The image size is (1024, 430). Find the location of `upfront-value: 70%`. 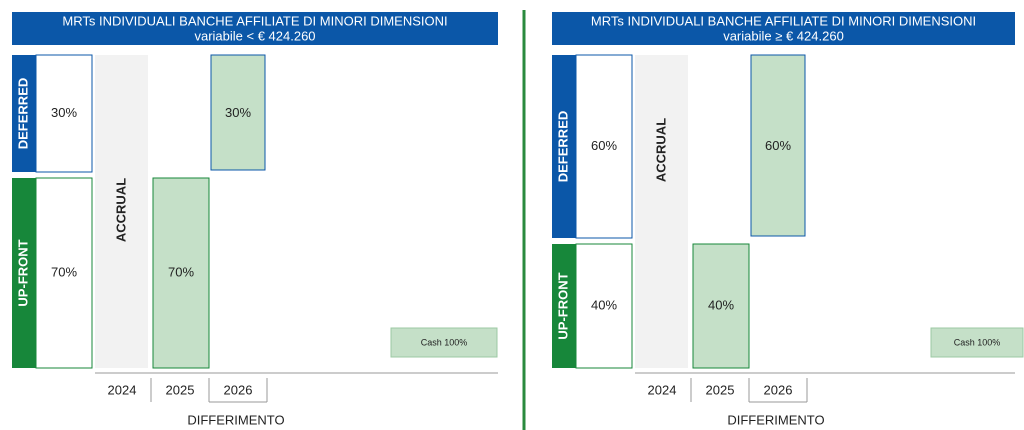

upfront-value: 70% is located at coordinates (64, 271).